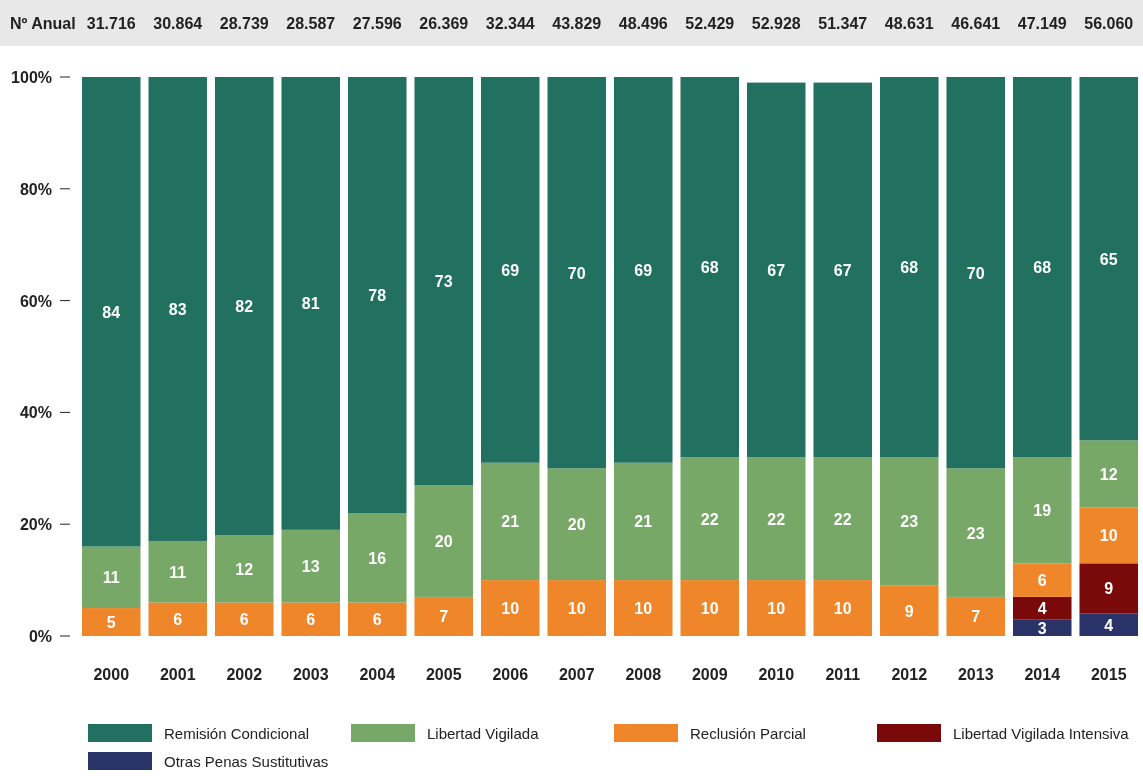 This screenshot has height=776, width=1143. What do you see at coordinates (1042, 674) in the screenshot?
I see `x-tick-label: 2014` at bounding box center [1042, 674].